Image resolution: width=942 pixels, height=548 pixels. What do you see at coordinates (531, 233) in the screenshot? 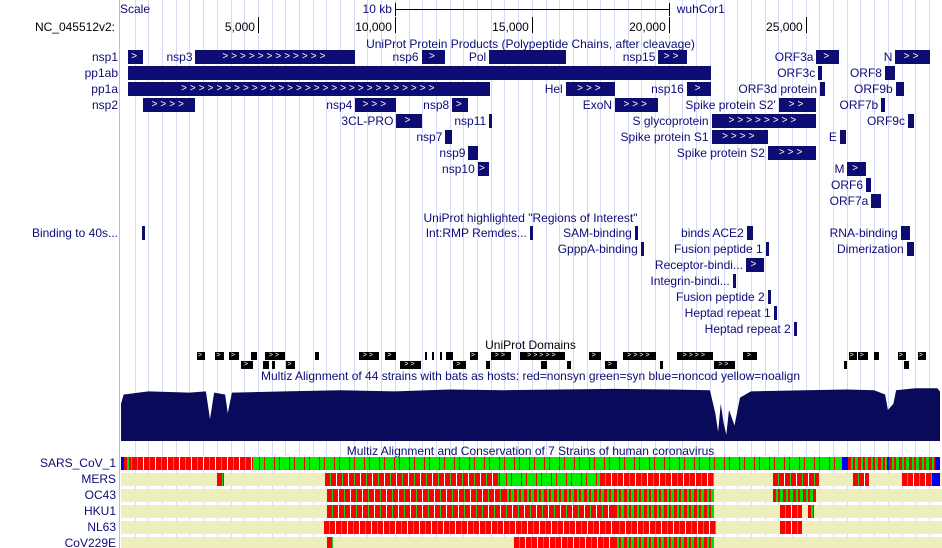
I see `feature-int-rmp-remdes-` at bounding box center [531, 233].